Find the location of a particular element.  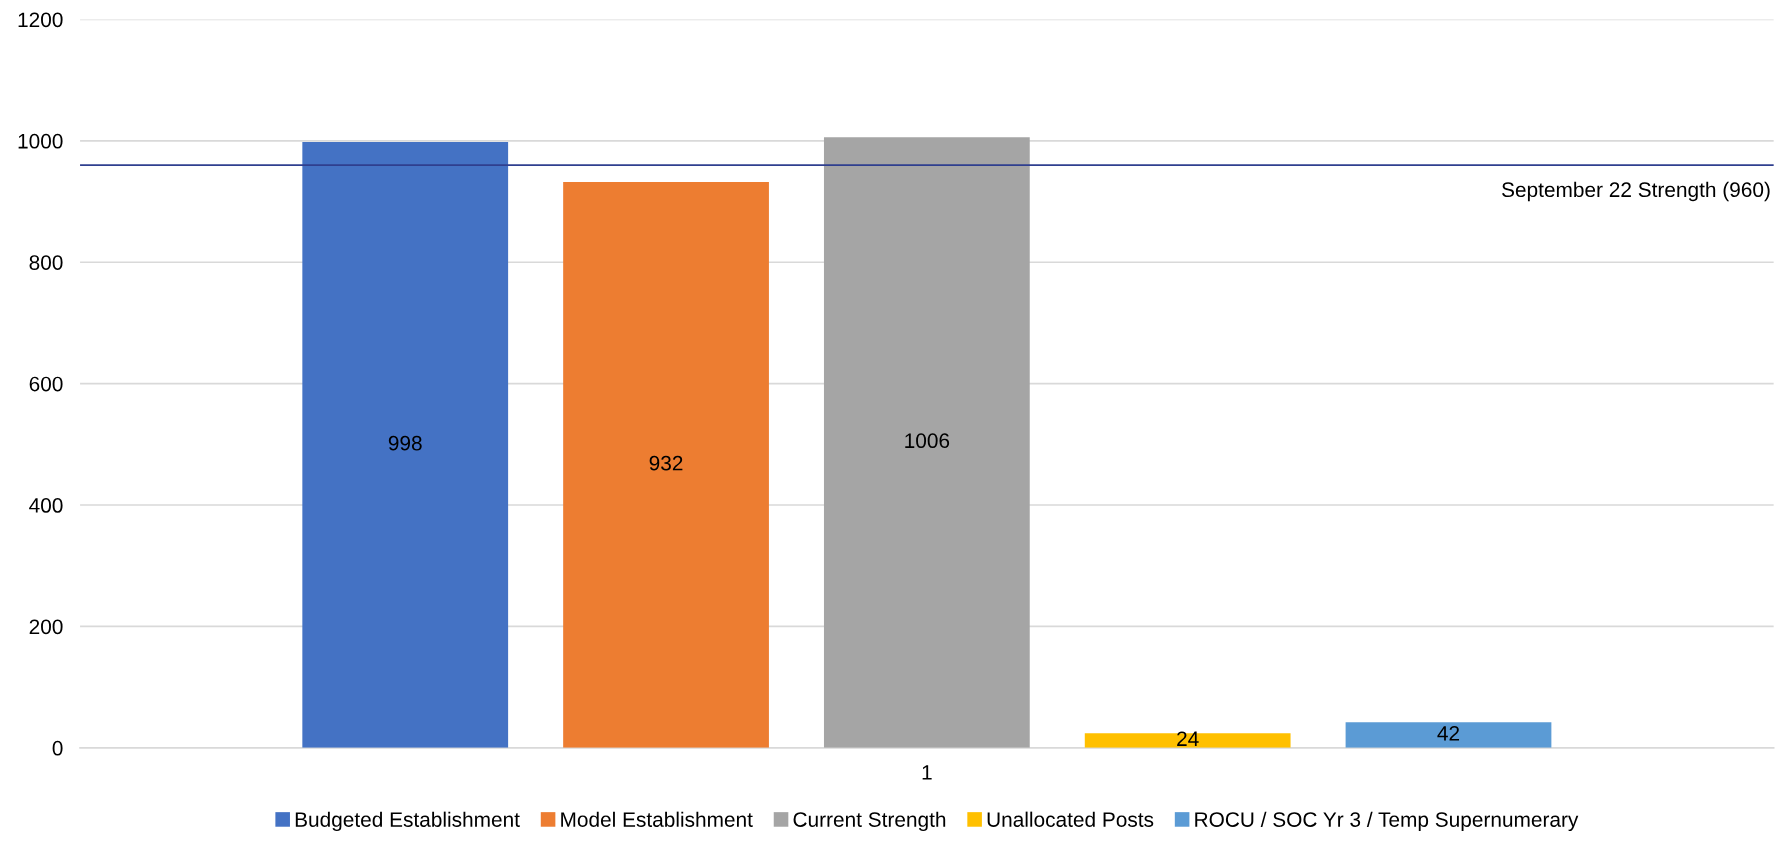

y-tick-label: 800 is located at coordinates (46, 262).